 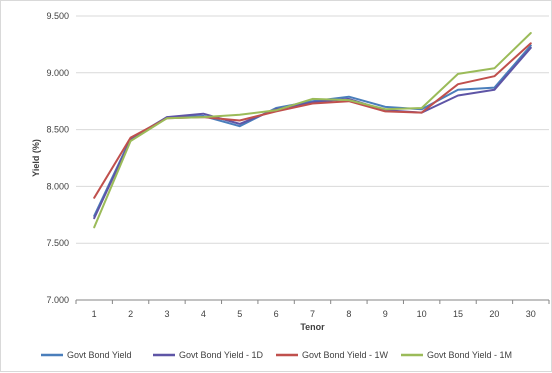 What do you see at coordinates (312, 327) in the screenshot?
I see `x-axis-title: Tenor` at bounding box center [312, 327].